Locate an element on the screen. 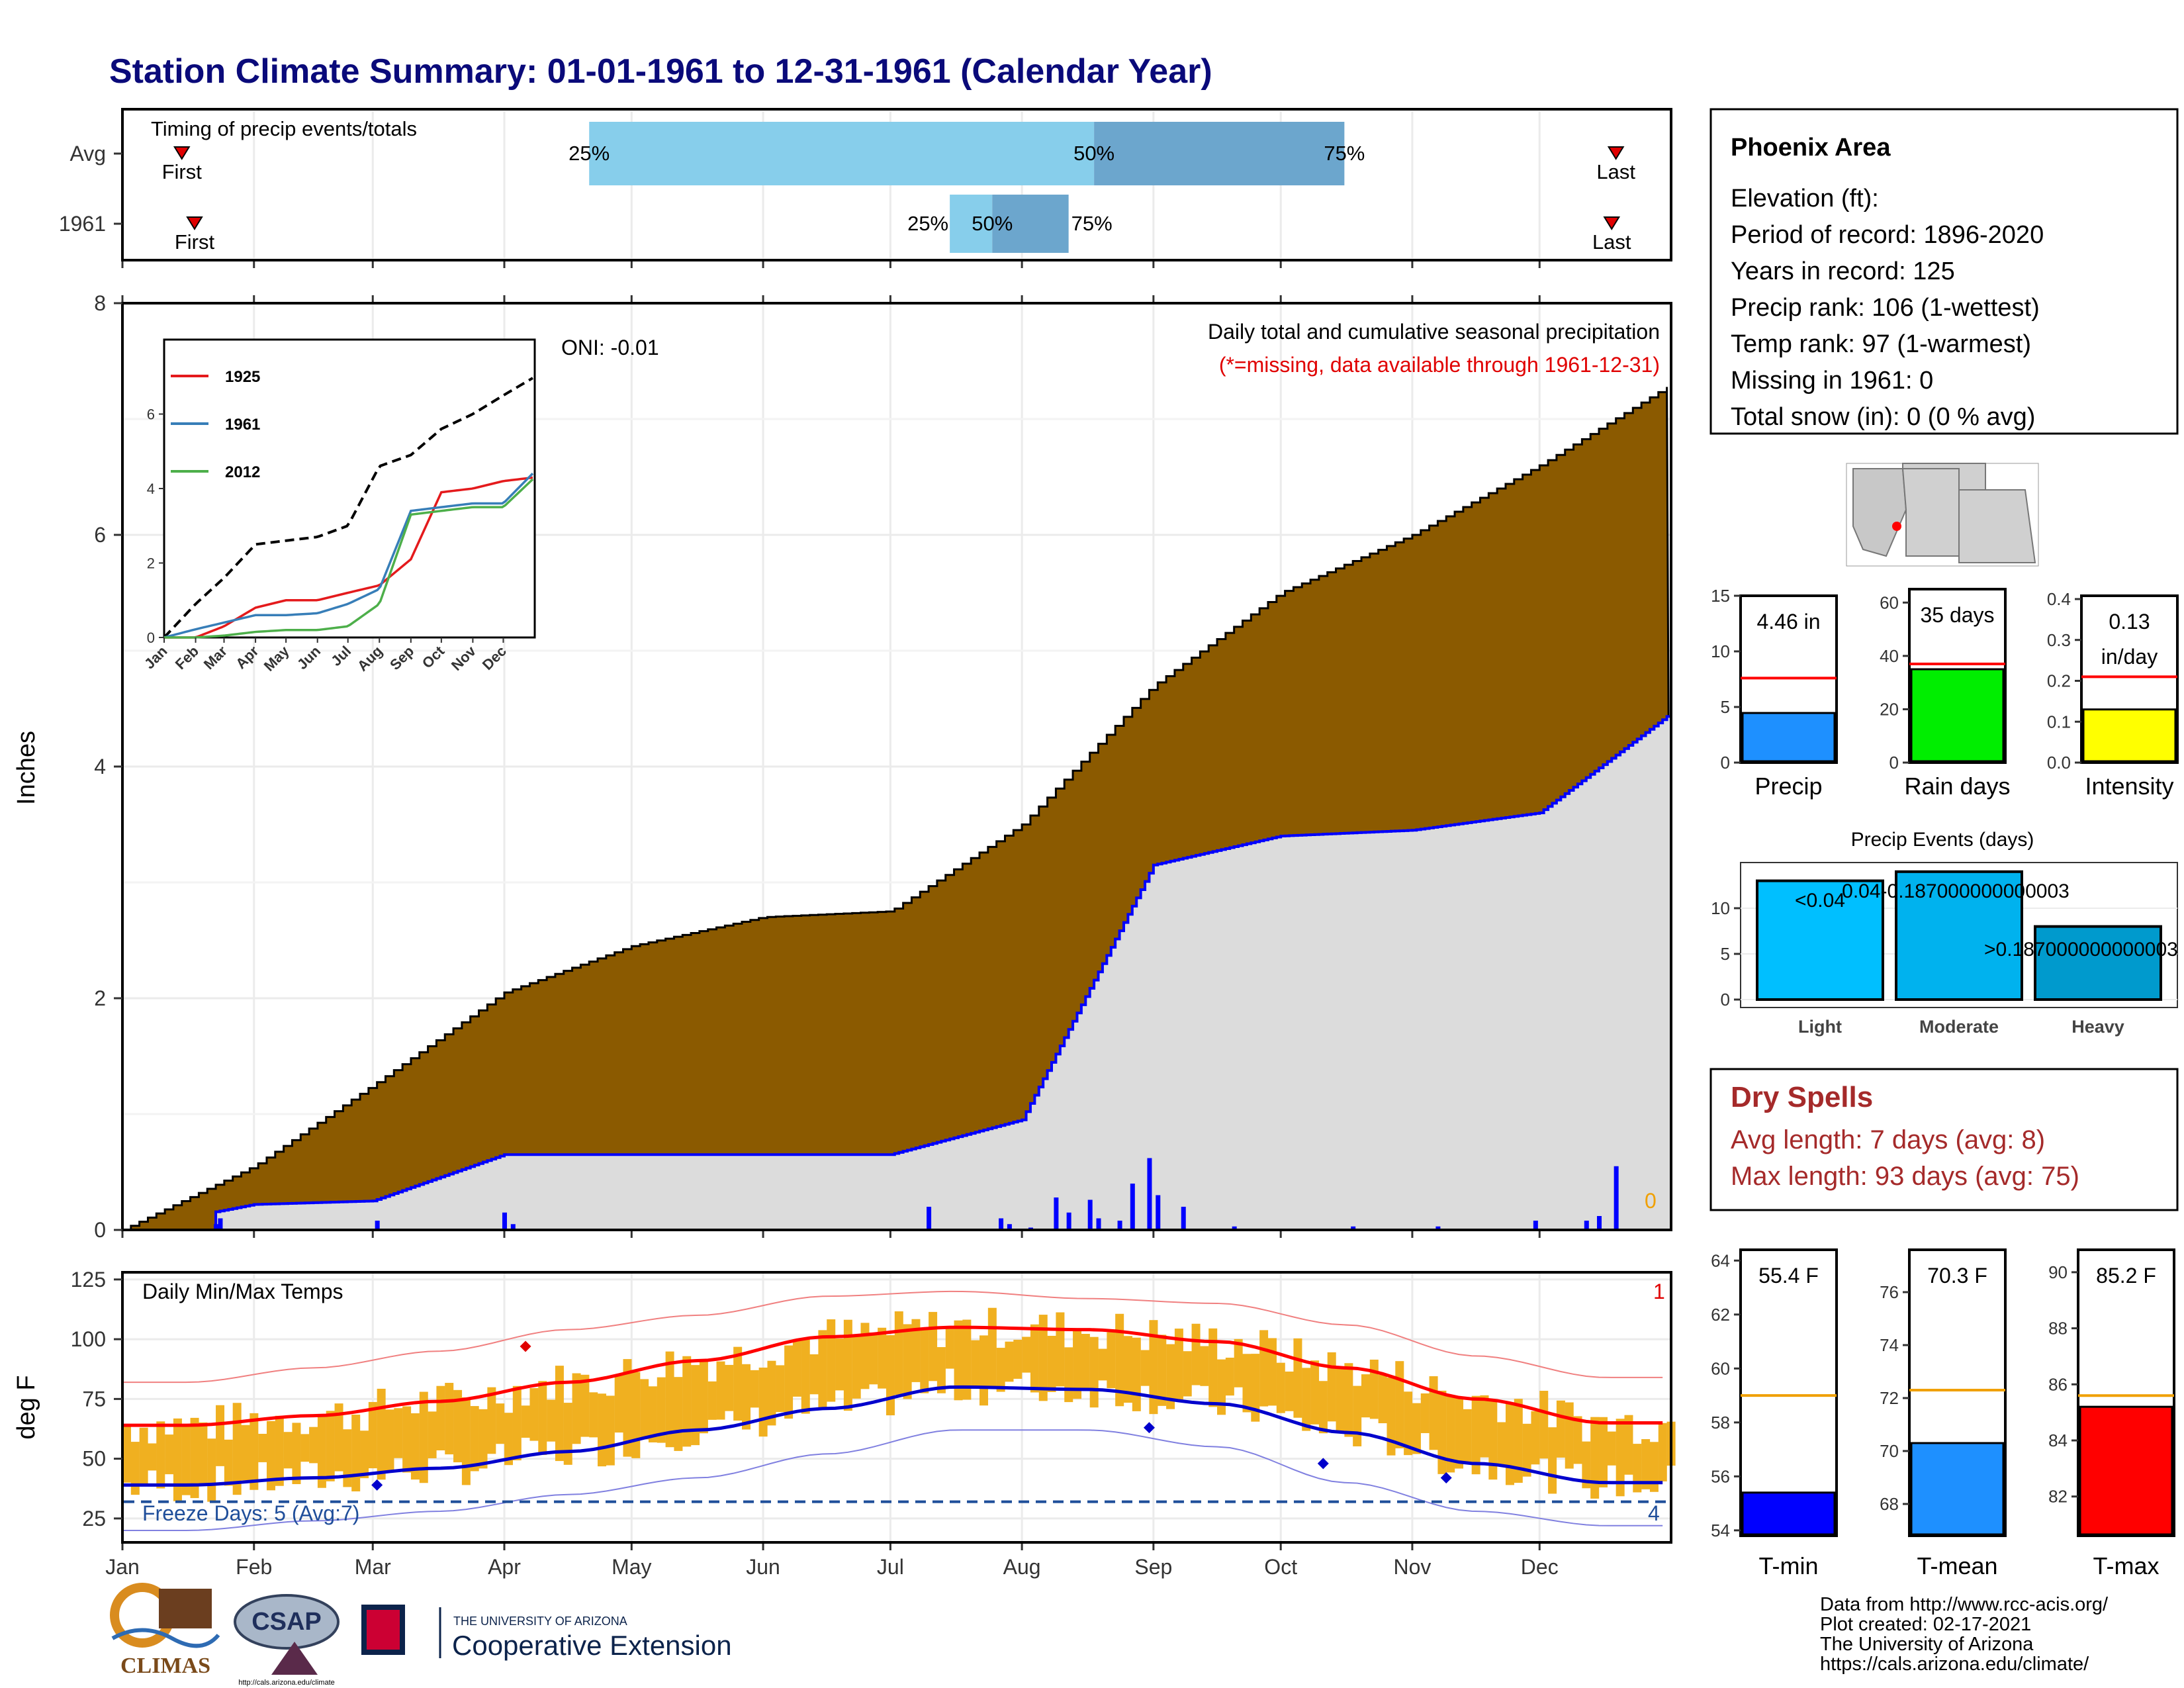 The height and width of the screenshot is (1688, 2184). temp-ylabel: deg F is located at coordinates (26, 1407).